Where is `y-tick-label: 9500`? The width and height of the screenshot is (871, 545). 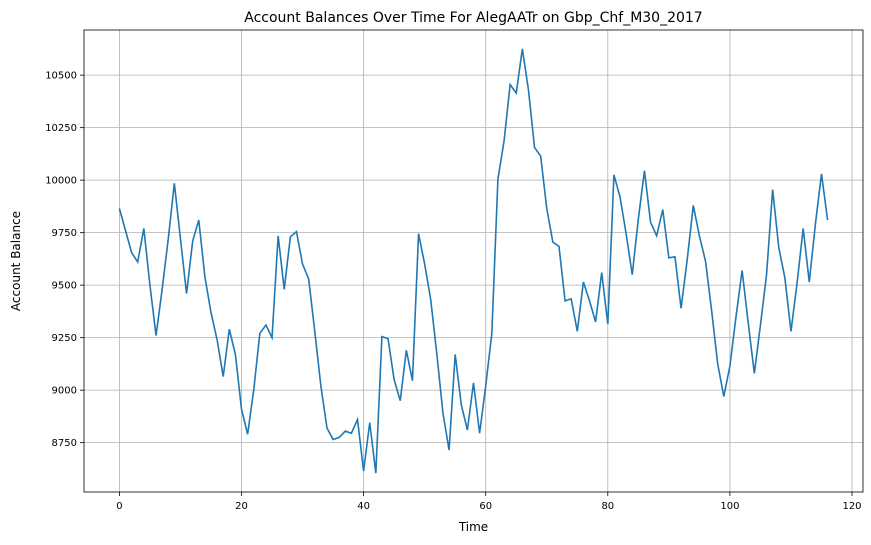 y-tick-label: 9500 is located at coordinates (64, 286).